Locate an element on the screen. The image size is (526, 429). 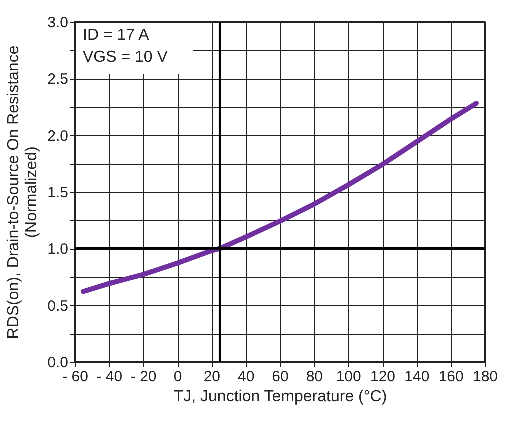
x-tick-label: 40 is located at coordinates (246, 377).